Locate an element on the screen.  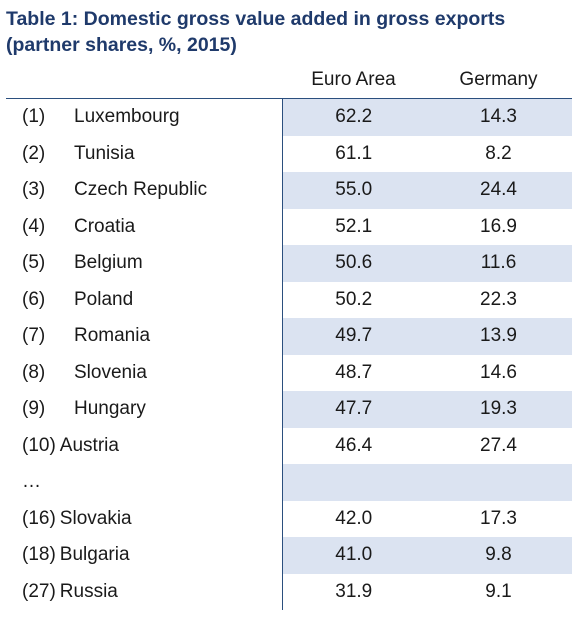
table-row: (3) Czech Republic 55.0 24.4 is located at coordinates (289, 190).